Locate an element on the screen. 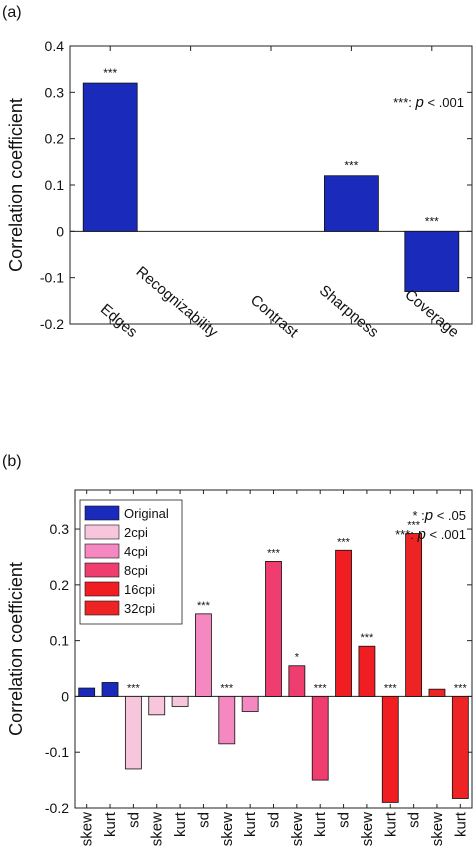 This screenshot has width=474, height=859. legend-swatch-16cpi is located at coordinates (102, 589).